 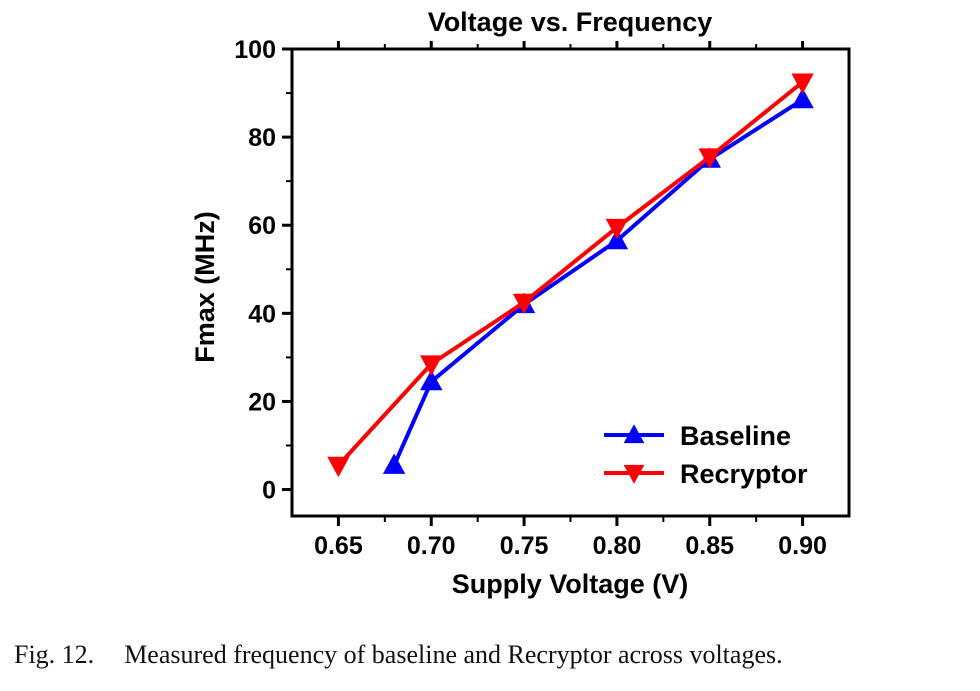 I want to click on x-tick-label: 0.90, so click(x=802, y=546).